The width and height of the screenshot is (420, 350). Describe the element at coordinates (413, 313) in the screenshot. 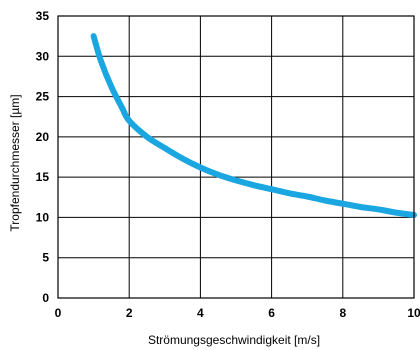

I see `x-tick-label-5: 10` at that location.